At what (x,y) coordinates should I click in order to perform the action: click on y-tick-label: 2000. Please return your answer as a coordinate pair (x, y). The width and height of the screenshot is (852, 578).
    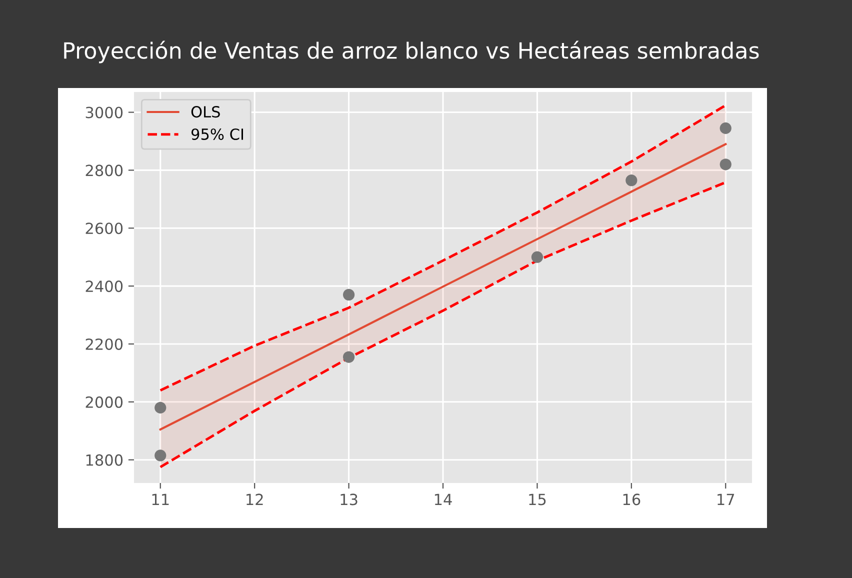
    Looking at the image, I should click on (104, 402).